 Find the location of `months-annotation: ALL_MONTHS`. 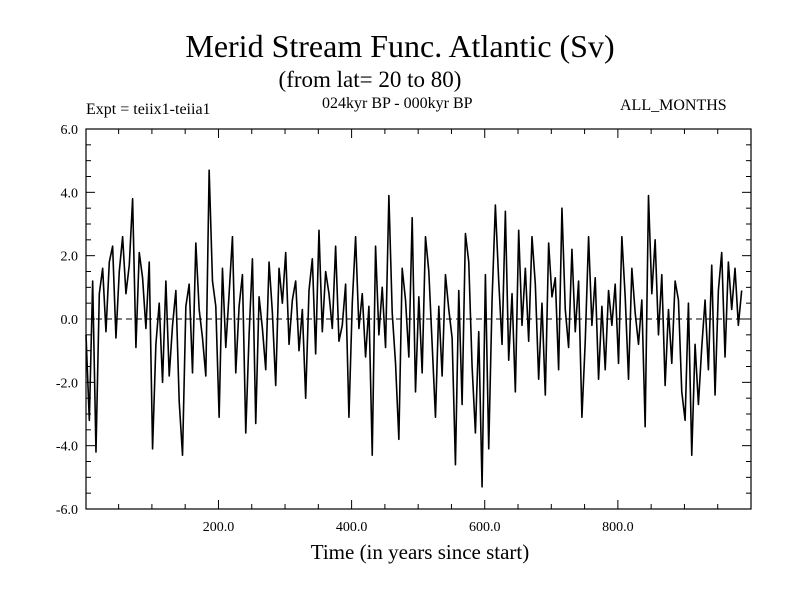

months-annotation: ALL_MONTHS is located at coordinates (673, 105).